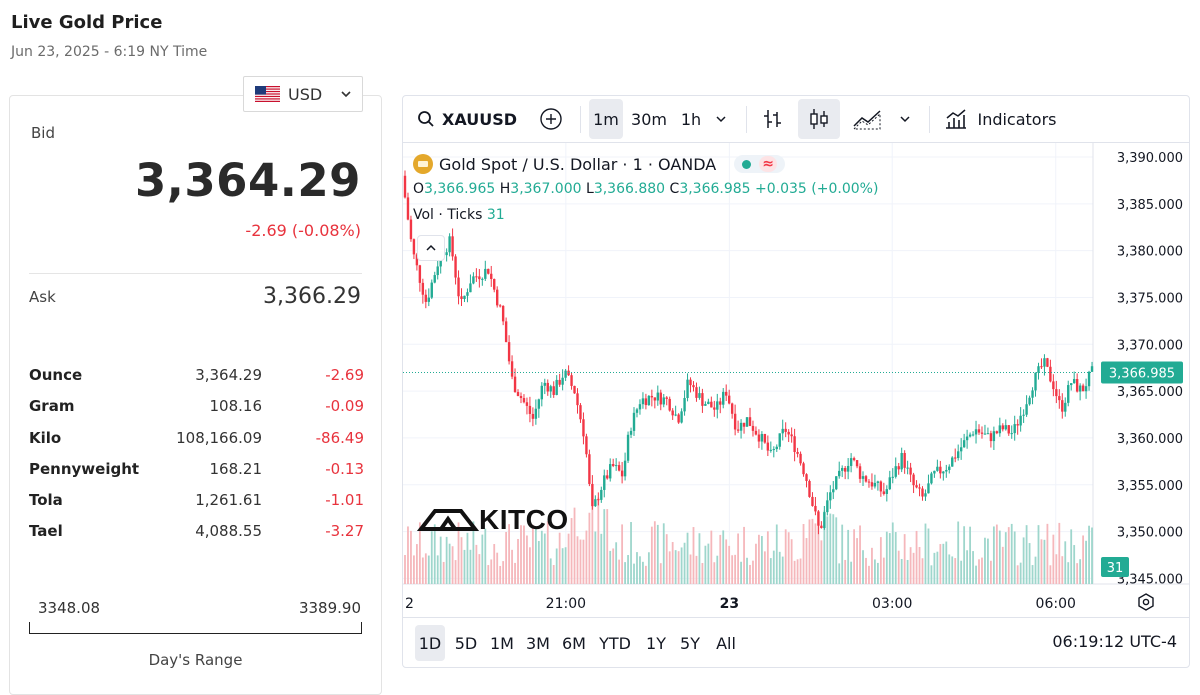 Image resolution: width=1200 pixels, height=695 pixels. Describe the element at coordinates (1000, 119) in the screenshot. I see `indicators-button: Indicators` at that location.